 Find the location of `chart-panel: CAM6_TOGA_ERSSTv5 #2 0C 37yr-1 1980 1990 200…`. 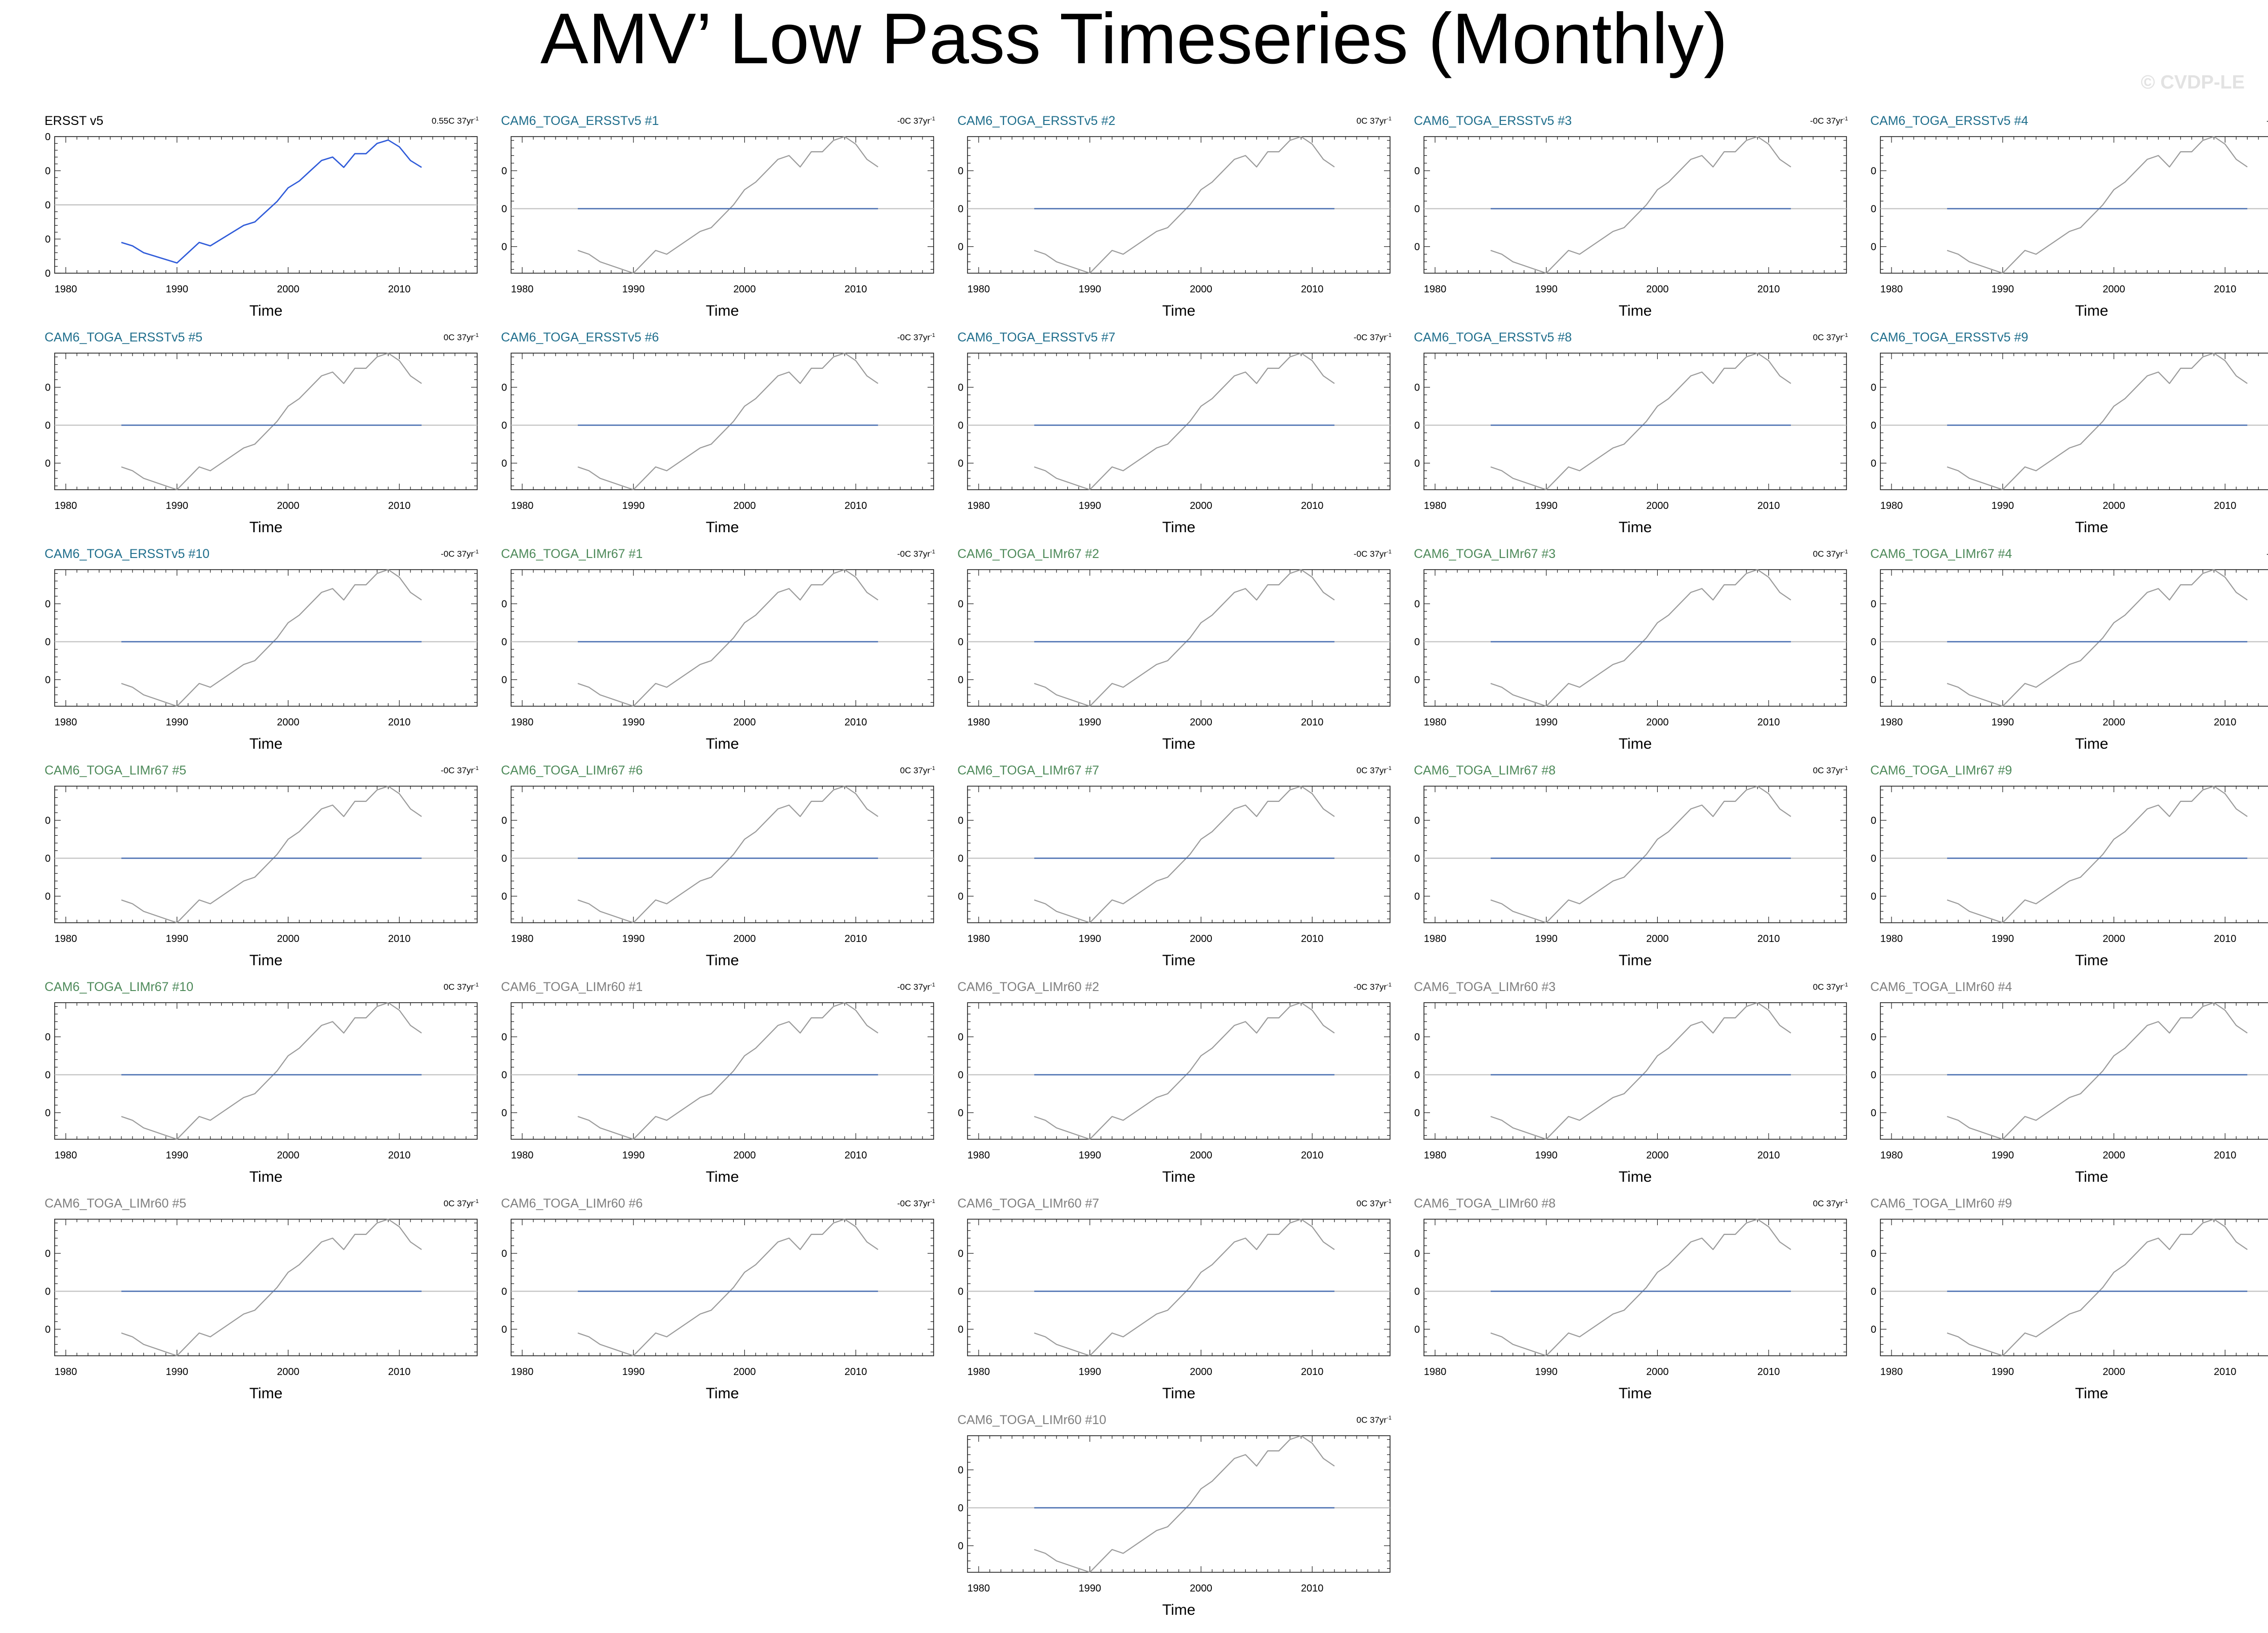

chart-panel: CAM6_TOGA_ERSSTv5 #2 0C 37yr-1 1980 1990 200… is located at coordinates (1185, 220).